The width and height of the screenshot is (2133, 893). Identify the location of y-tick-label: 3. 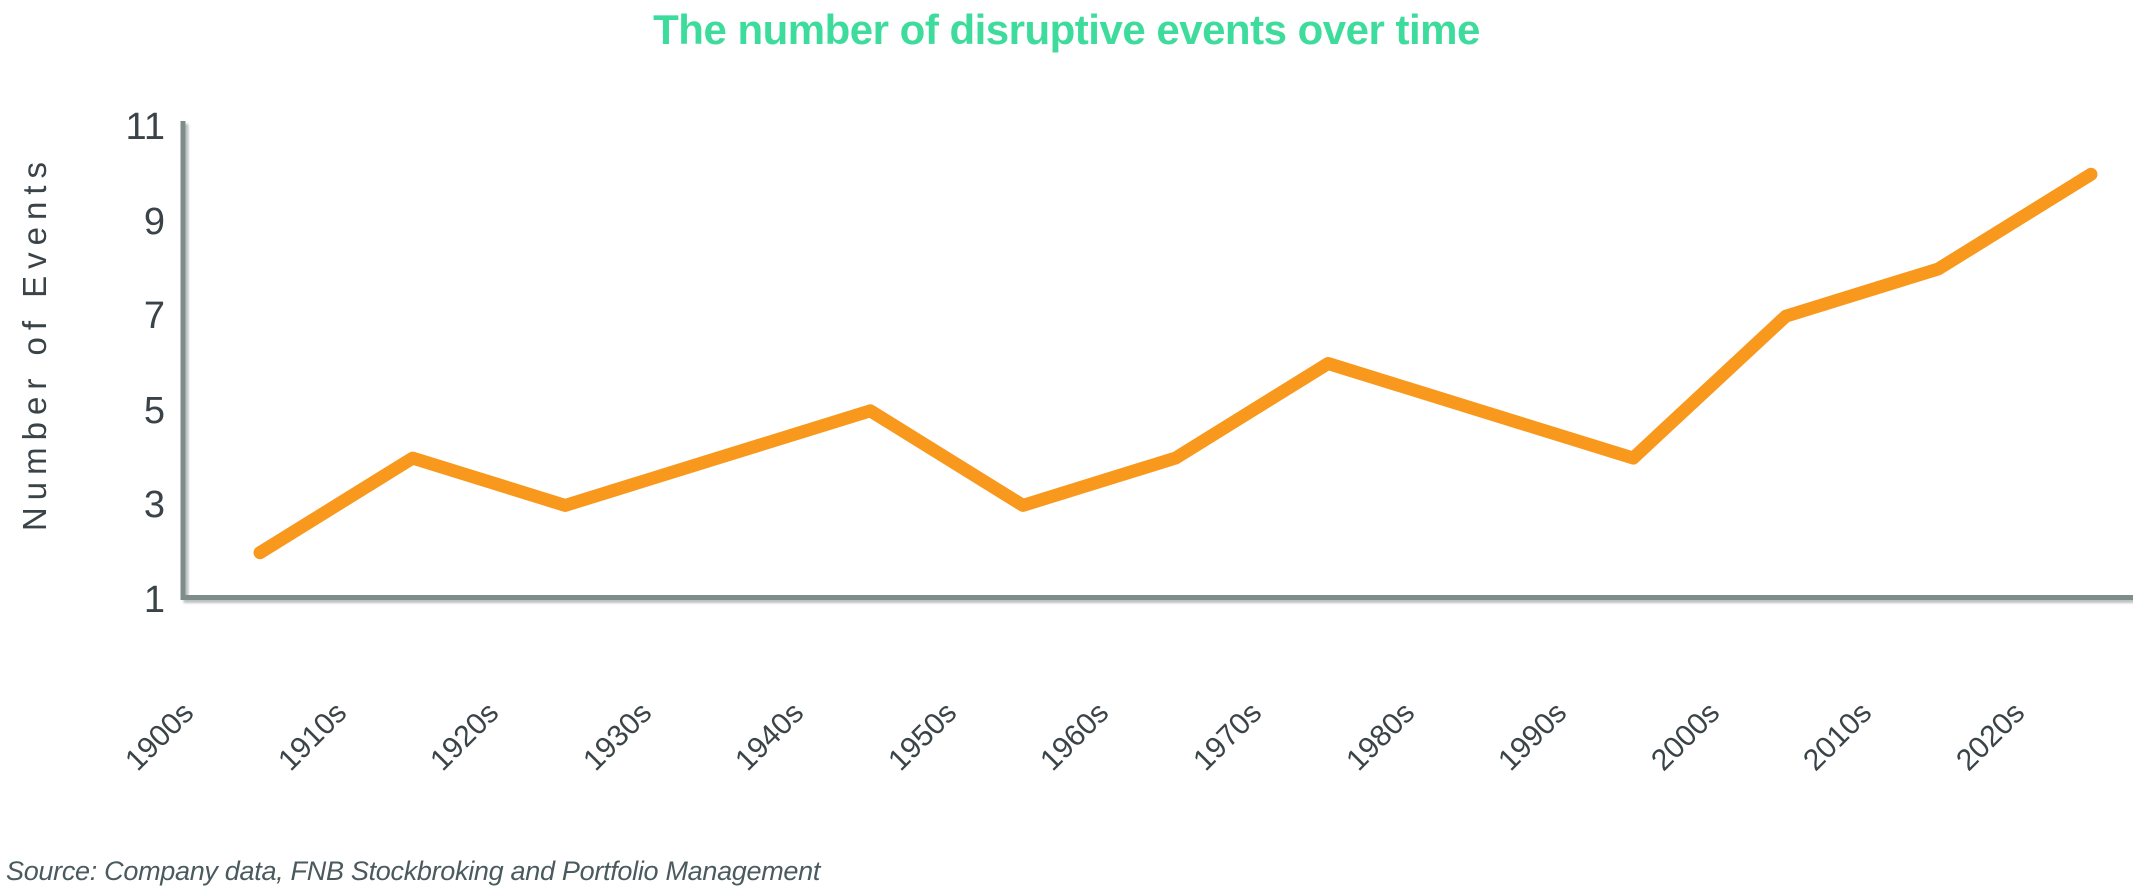
(154, 505).